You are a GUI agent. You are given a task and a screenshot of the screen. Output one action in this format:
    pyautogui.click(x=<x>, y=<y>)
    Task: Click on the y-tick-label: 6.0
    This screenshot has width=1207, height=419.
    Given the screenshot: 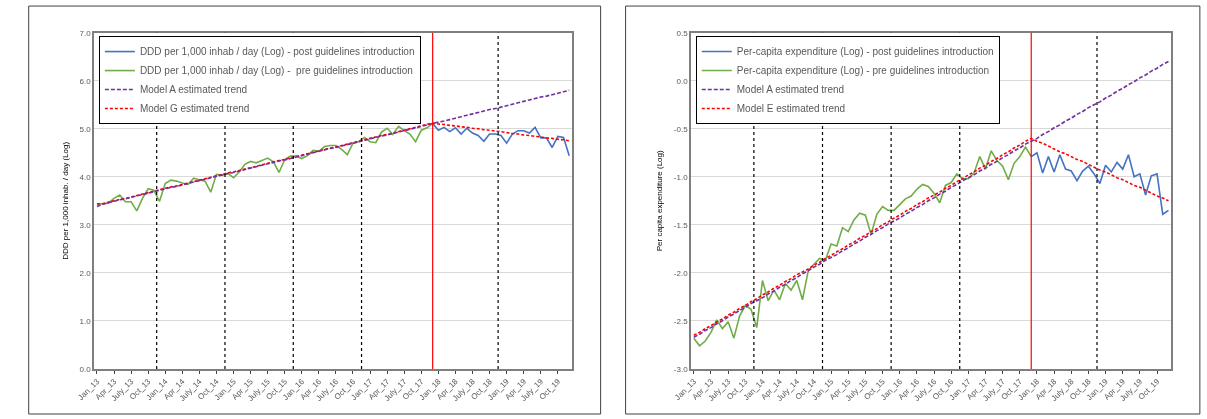 What is the action you would take?
    pyautogui.click(x=85, y=81)
    